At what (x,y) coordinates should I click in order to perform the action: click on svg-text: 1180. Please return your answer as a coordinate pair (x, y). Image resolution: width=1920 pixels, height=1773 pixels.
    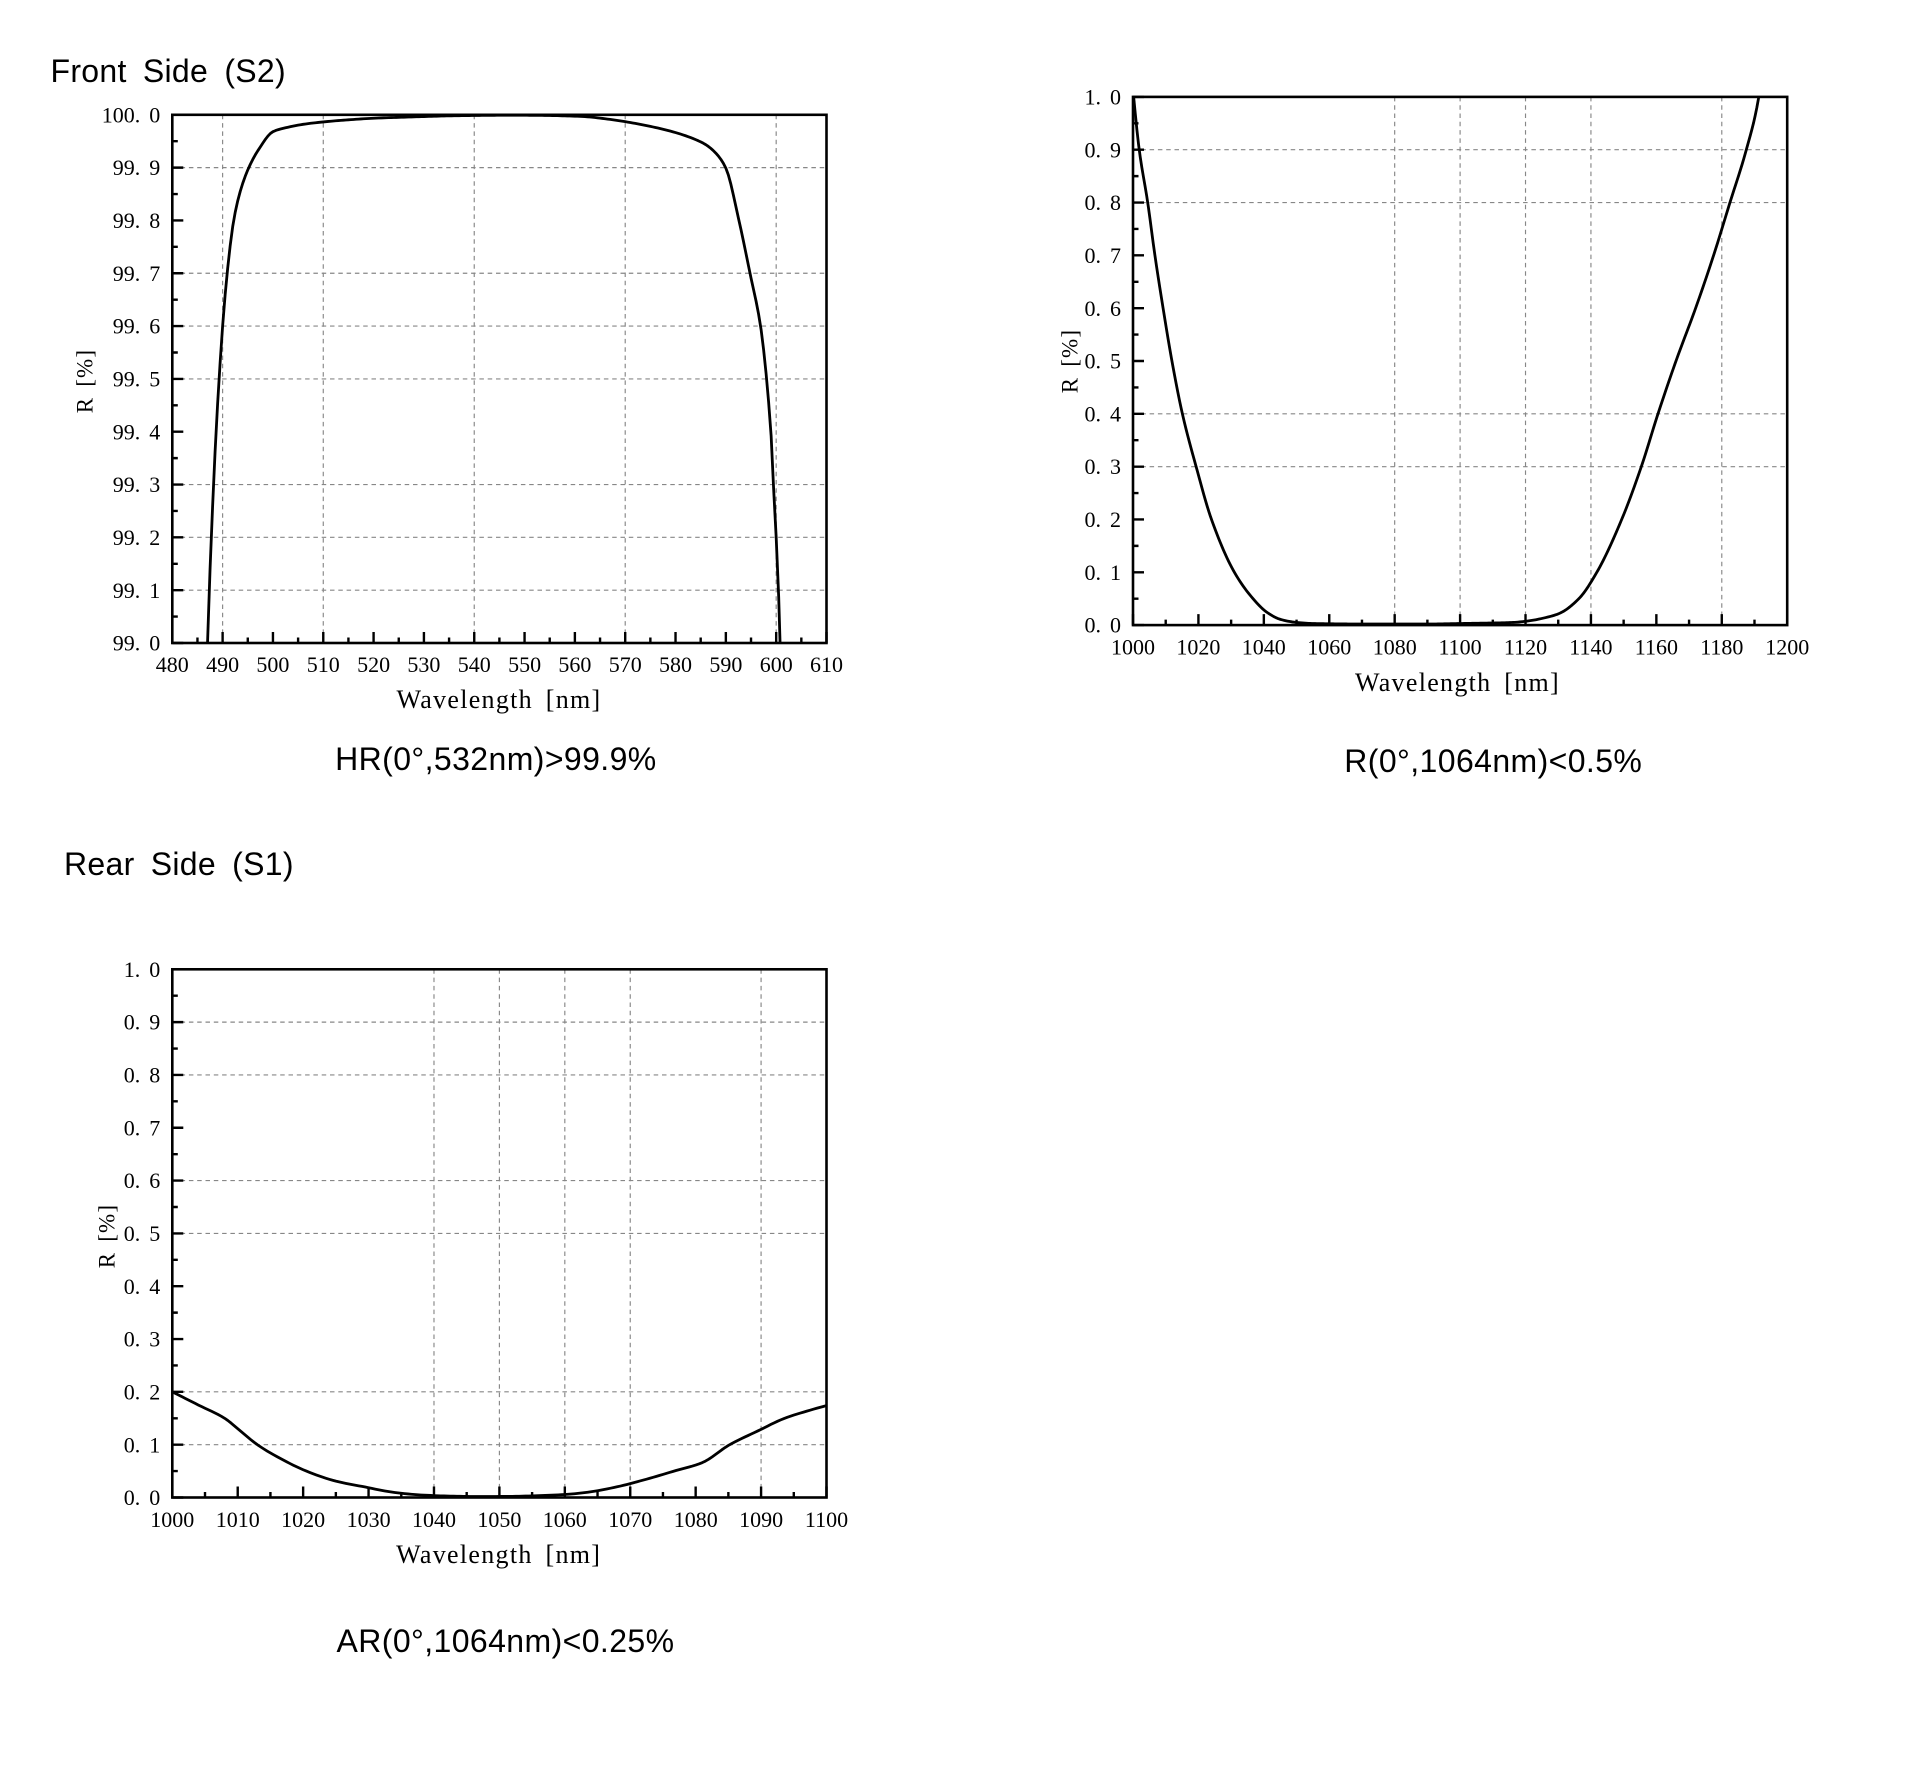
    Looking at the image, I should click on (1721, 647).